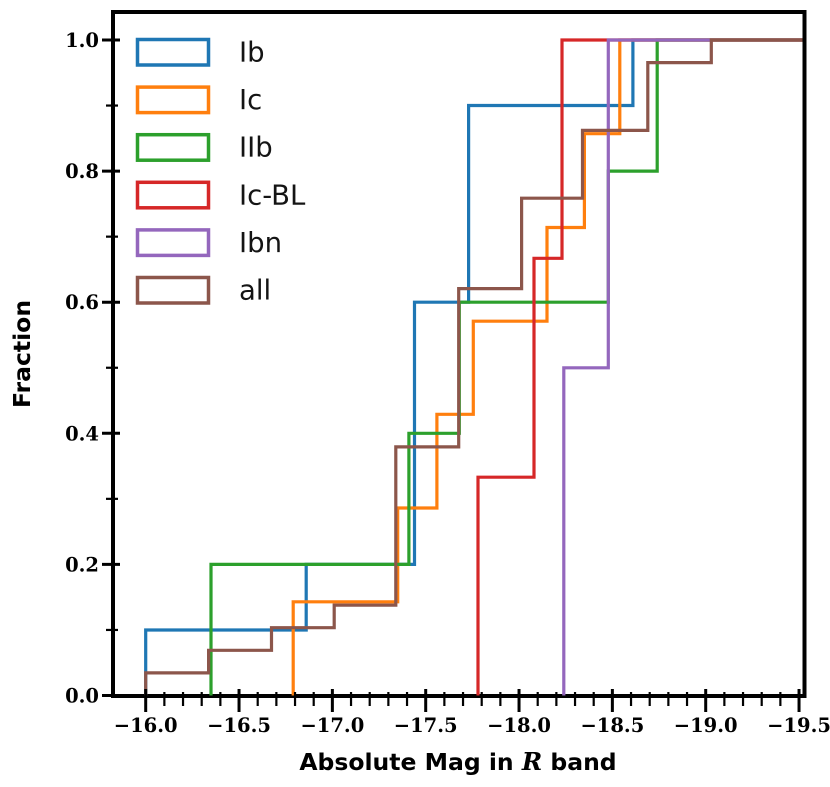  What do you see at coordinates (173, 52) in the screenshot?
I see `legend-swatch-Ib` at bounding box center [173, 52].